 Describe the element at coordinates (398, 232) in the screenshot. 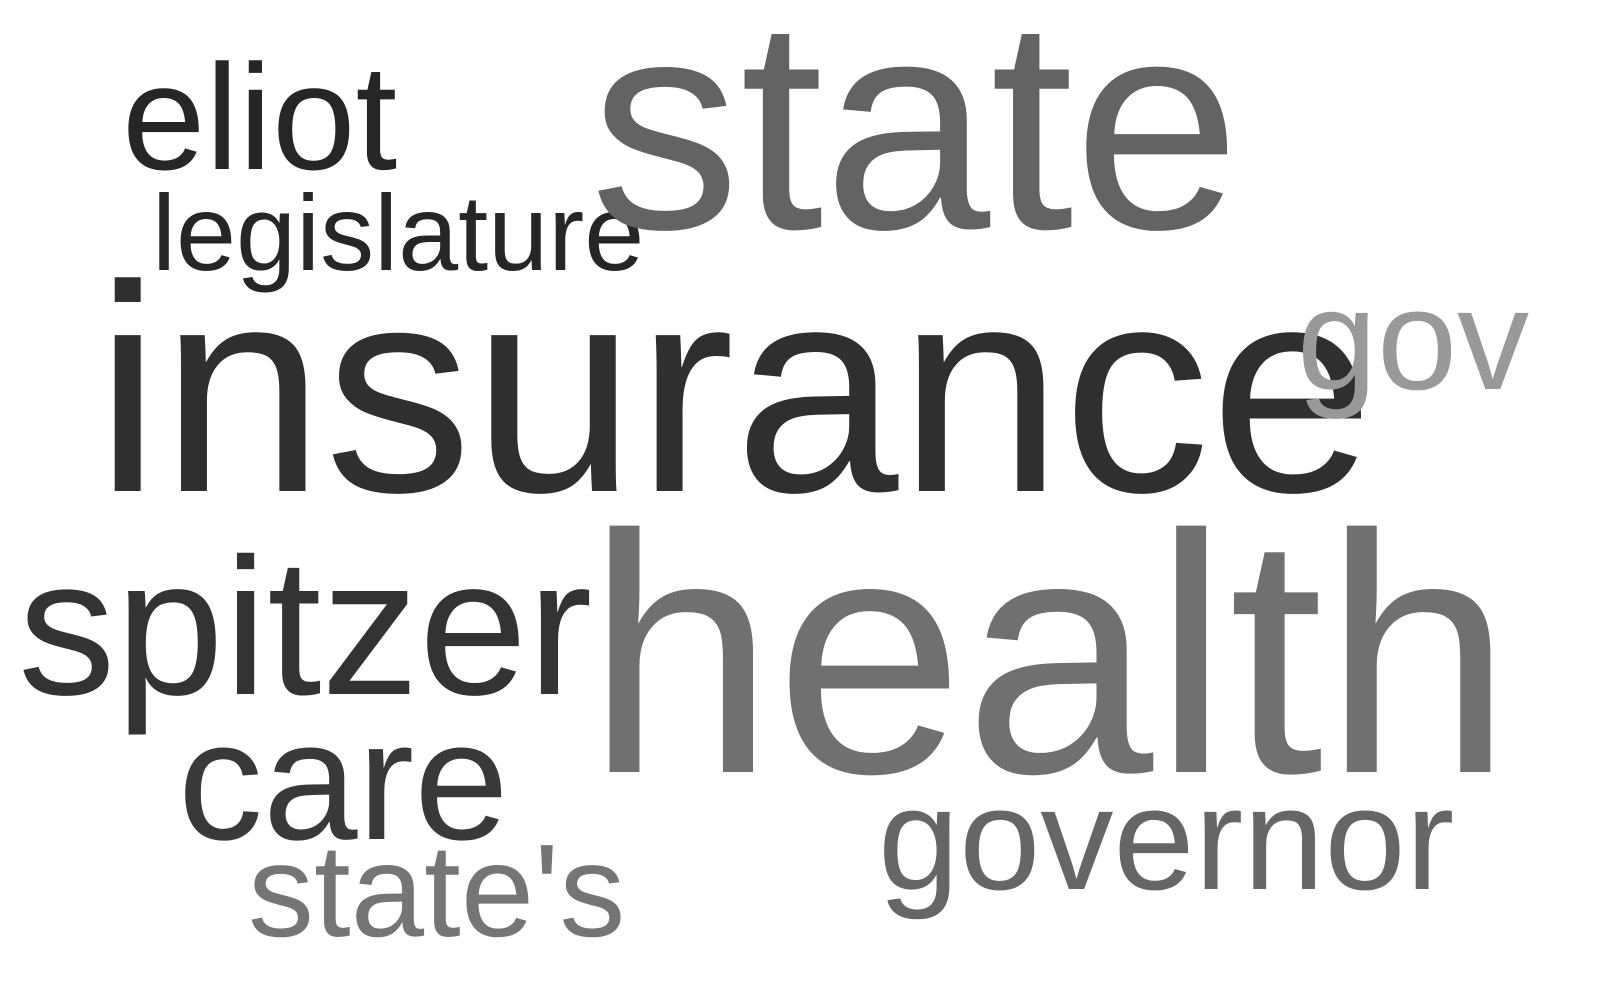

I see `word-legislature: legislature` at that location.